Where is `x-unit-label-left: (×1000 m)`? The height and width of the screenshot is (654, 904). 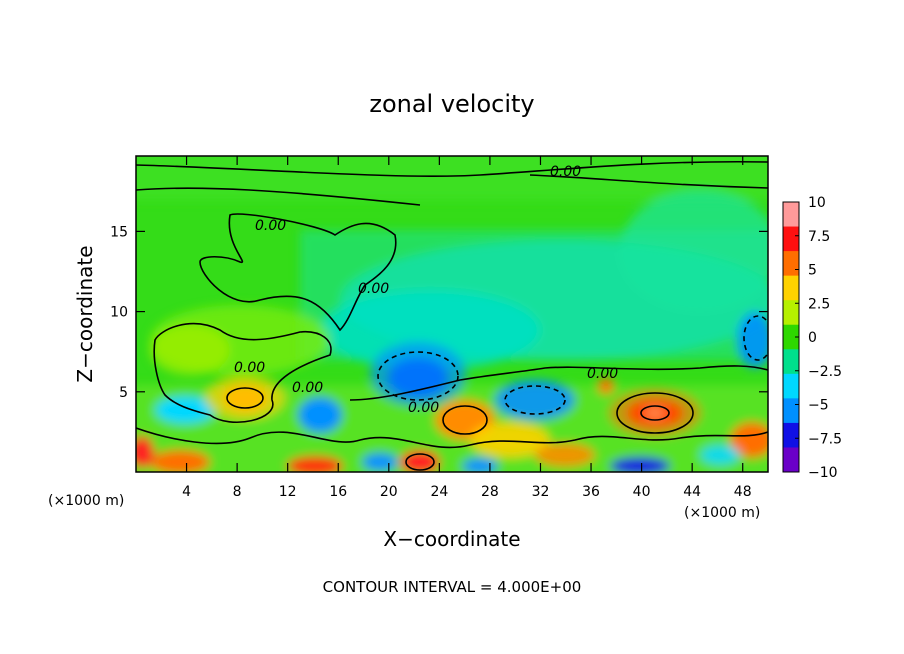 x-unit-label-left: (×1000 m) is located at coordinates (86, 501).